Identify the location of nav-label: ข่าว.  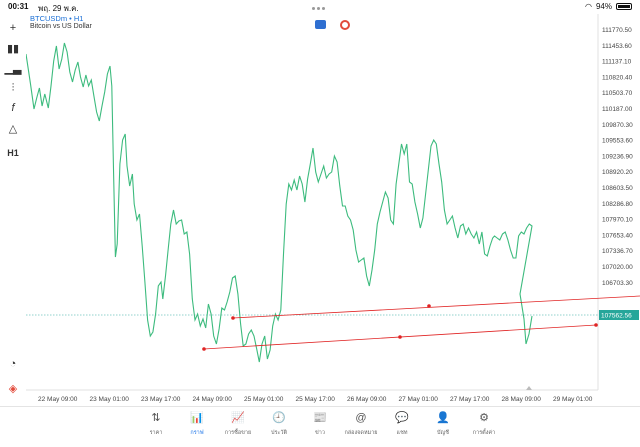
(320, 433).